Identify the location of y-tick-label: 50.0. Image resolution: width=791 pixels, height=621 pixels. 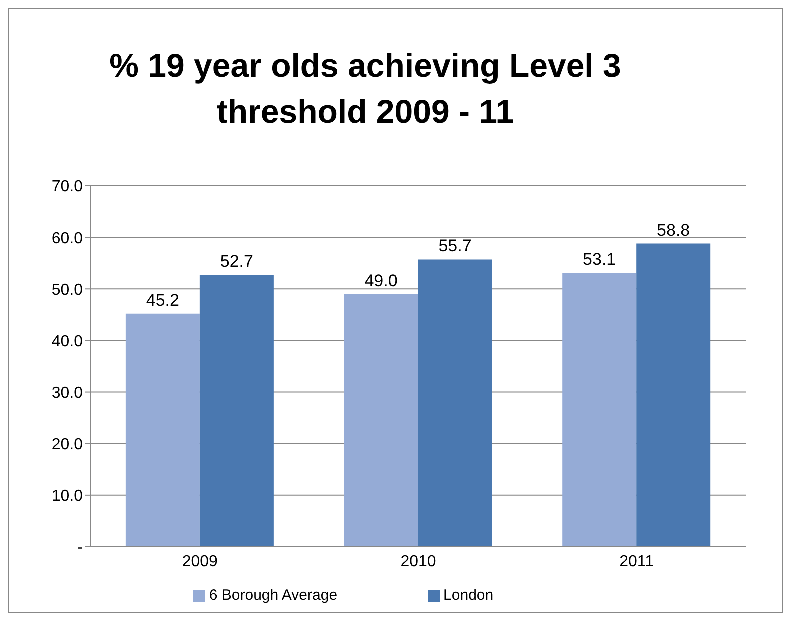
(68, 290).